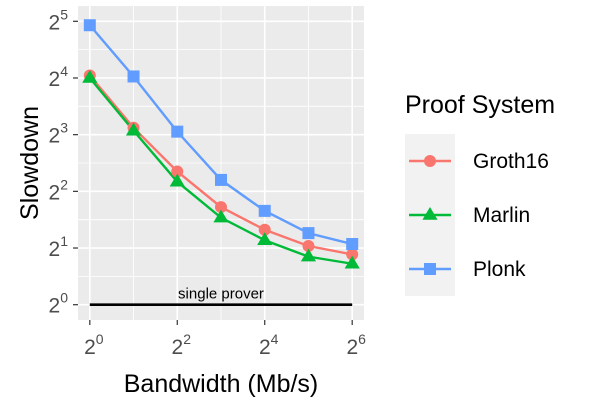  Describe the element at coordinates (467, 269) in the screenshot. I see `legend-item-plonk: Plonk` at that location.